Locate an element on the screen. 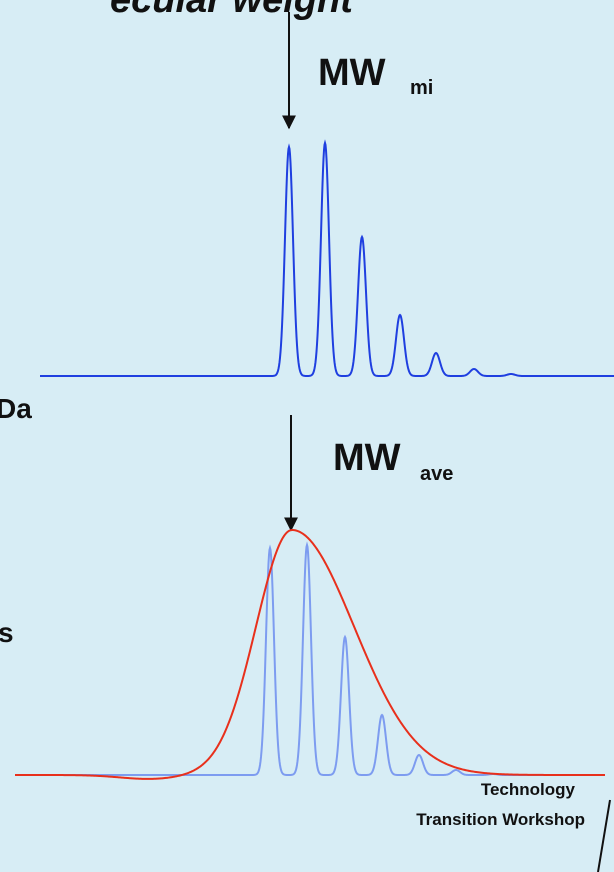  mw-sub: mi is located at coordinates (421, 88).